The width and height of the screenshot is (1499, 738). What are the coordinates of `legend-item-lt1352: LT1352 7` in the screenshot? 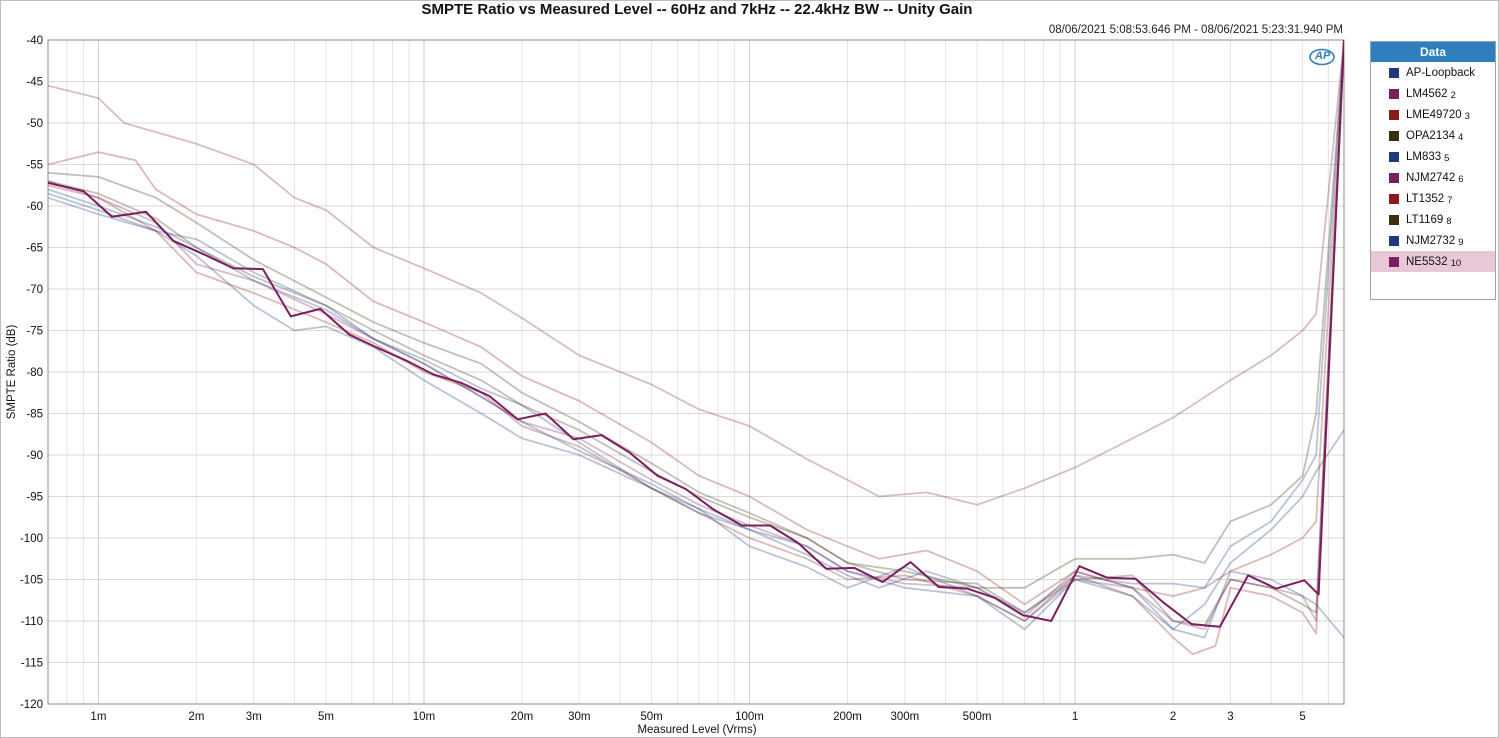 It's located at (1433, 198).